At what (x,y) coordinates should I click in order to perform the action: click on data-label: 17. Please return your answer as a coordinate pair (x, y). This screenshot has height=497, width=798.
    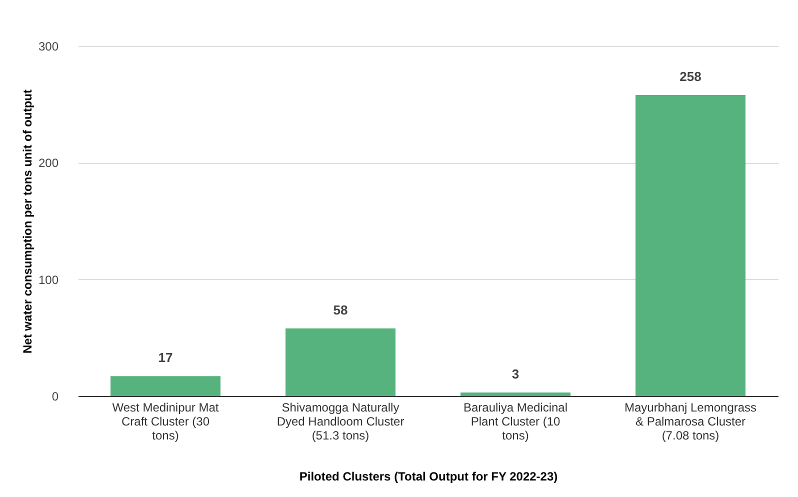
    Looking at the image, I should click on (165, 358).